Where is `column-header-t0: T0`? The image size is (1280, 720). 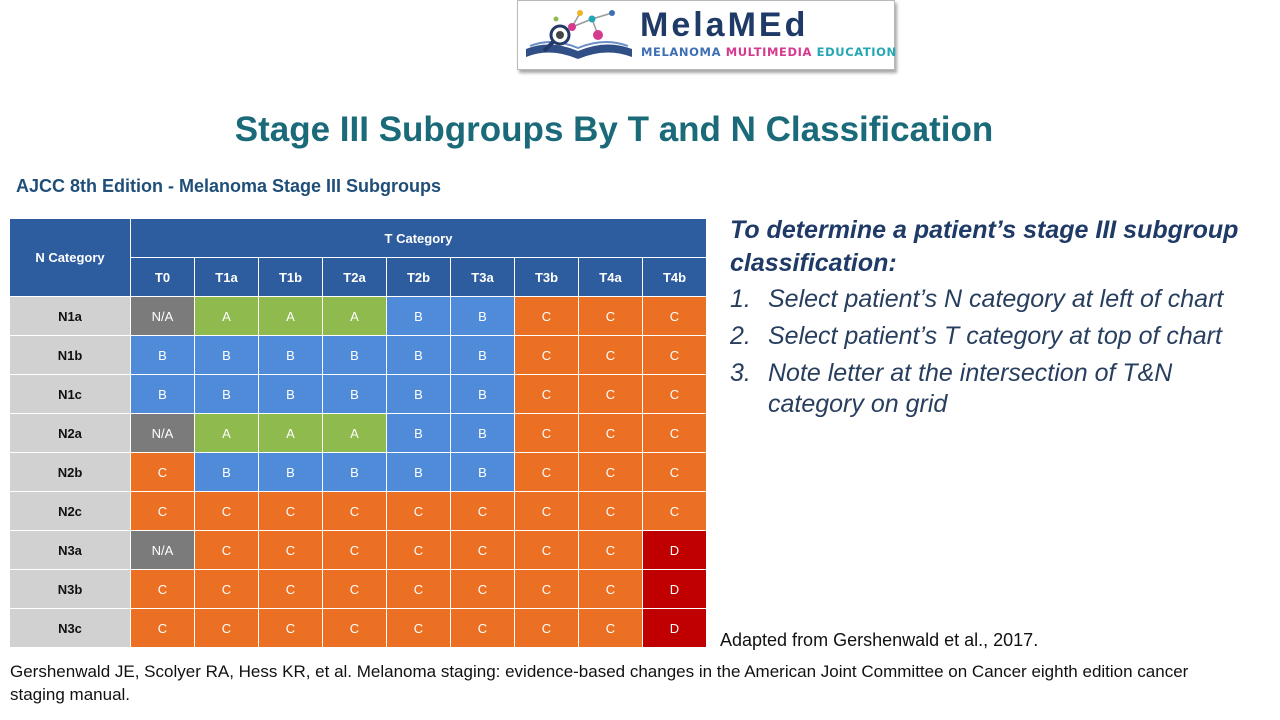 column-header-t0: T0 is located at coordinates (162, 277).